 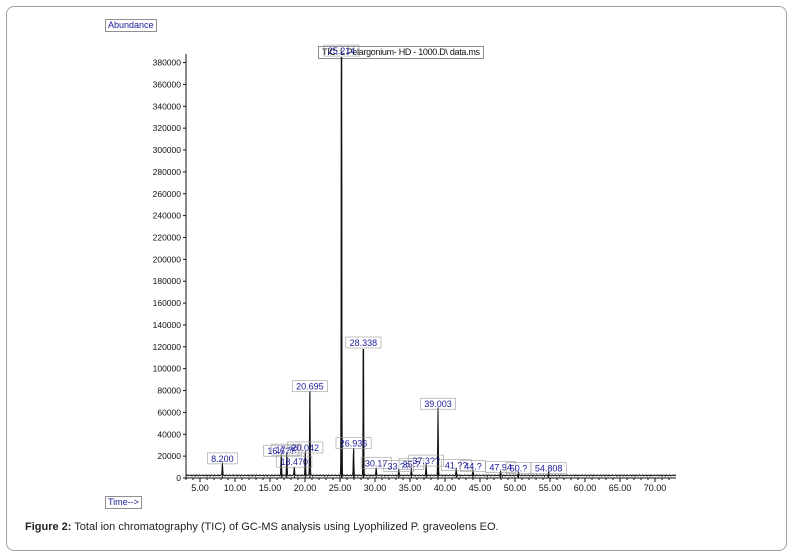 What do you see at coordinates (270, 488) in the screenshot?
I see `x-tick-label: 15.00` at bounding box center [270, 488].